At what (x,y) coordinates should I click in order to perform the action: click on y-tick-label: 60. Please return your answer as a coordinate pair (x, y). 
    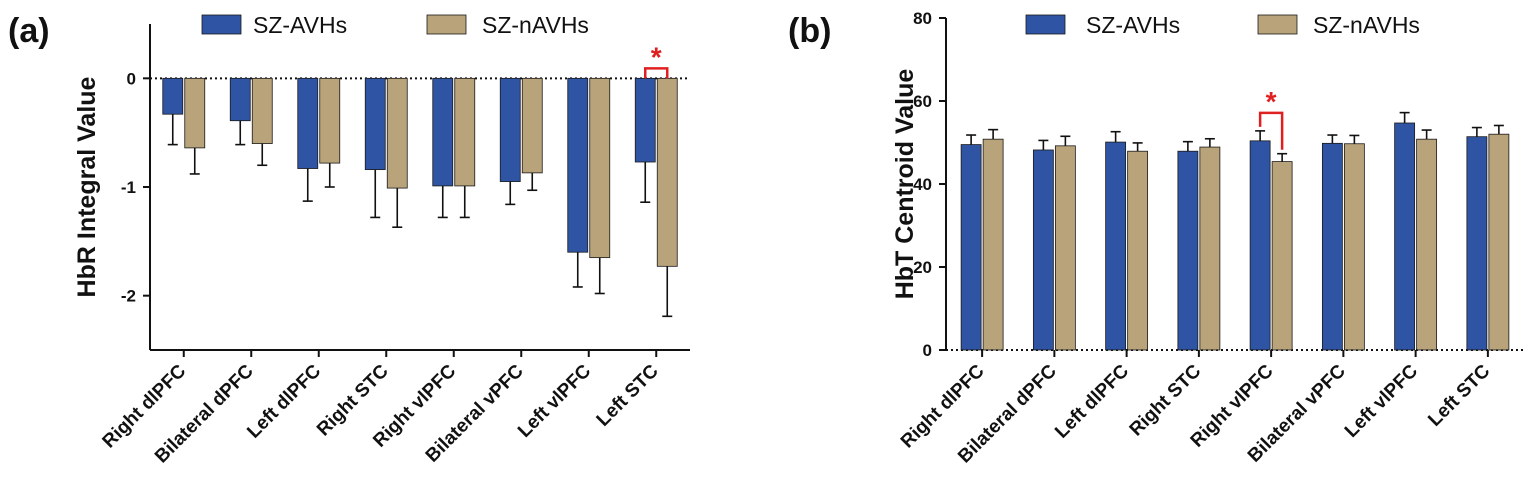
    Looking at the image, I should click on (922, 101).